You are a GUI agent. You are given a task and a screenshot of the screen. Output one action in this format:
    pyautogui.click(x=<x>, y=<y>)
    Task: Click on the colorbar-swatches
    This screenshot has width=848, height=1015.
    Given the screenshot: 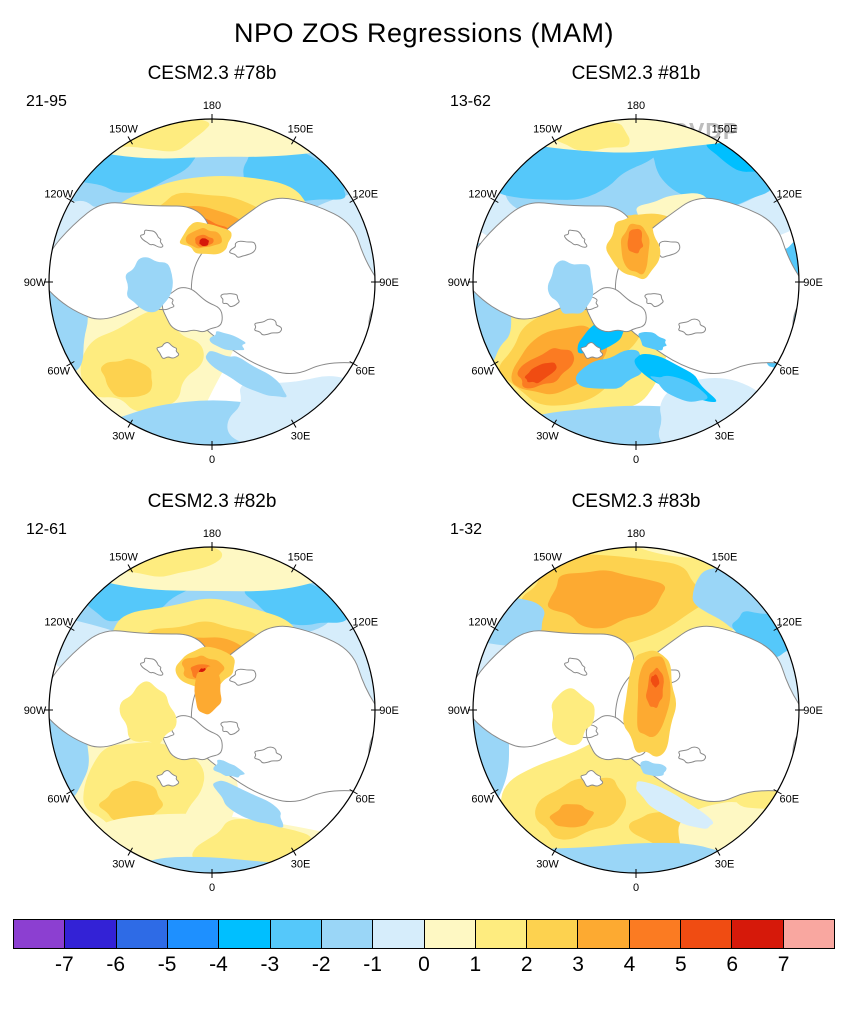 What is the action you would take?
    pyautogui.click(x=424, y=934)
    